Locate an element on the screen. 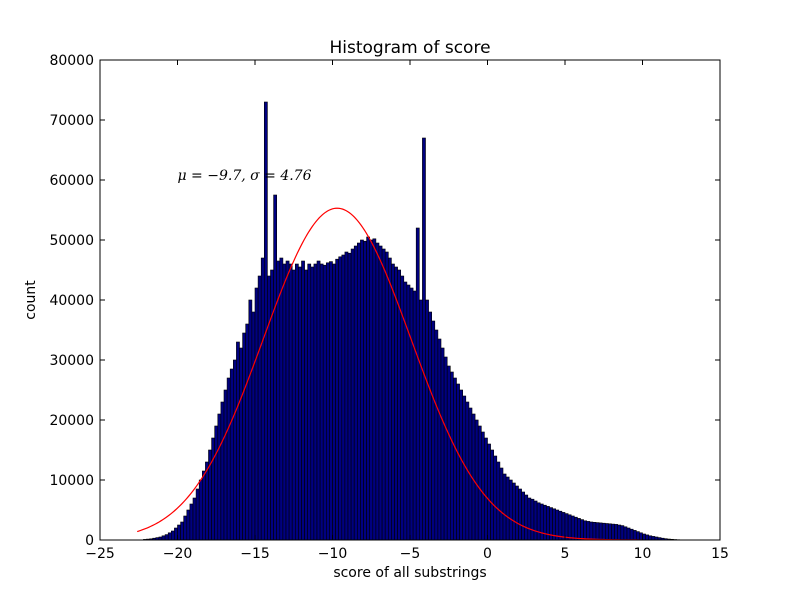  x-tick-label: 15 is located at coordinates (720, 554).